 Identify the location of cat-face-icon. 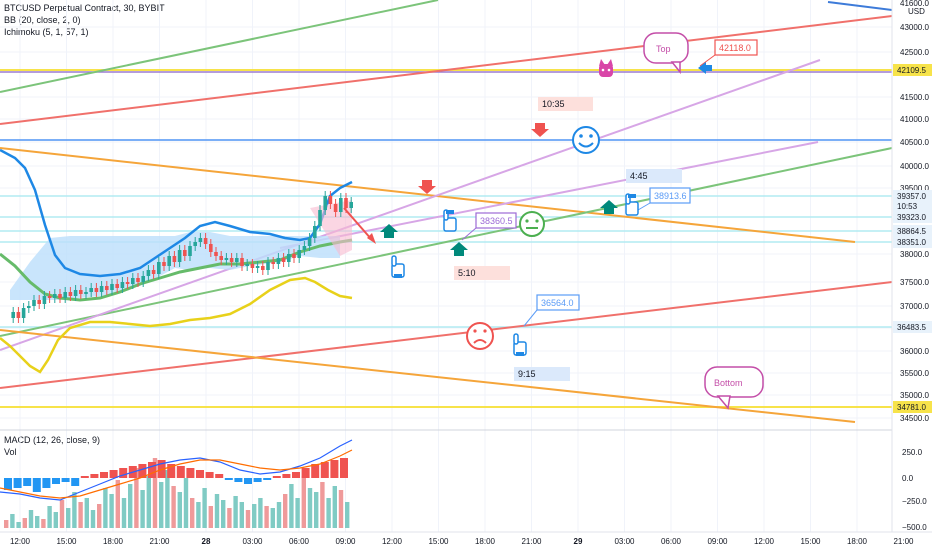
(606, 68).